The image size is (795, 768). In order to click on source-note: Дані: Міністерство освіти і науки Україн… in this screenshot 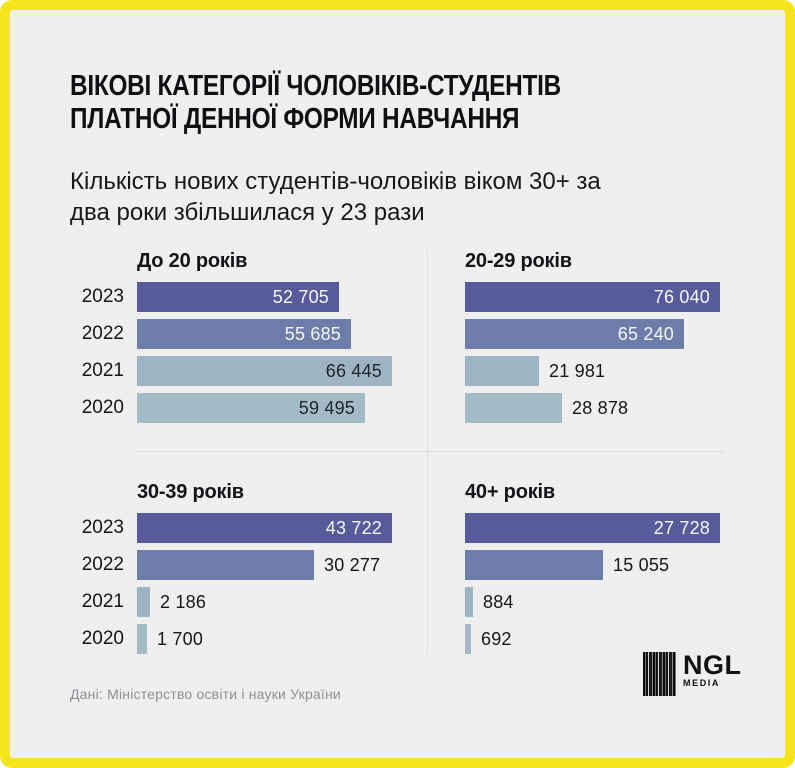, I will do `click(205, 694)`.